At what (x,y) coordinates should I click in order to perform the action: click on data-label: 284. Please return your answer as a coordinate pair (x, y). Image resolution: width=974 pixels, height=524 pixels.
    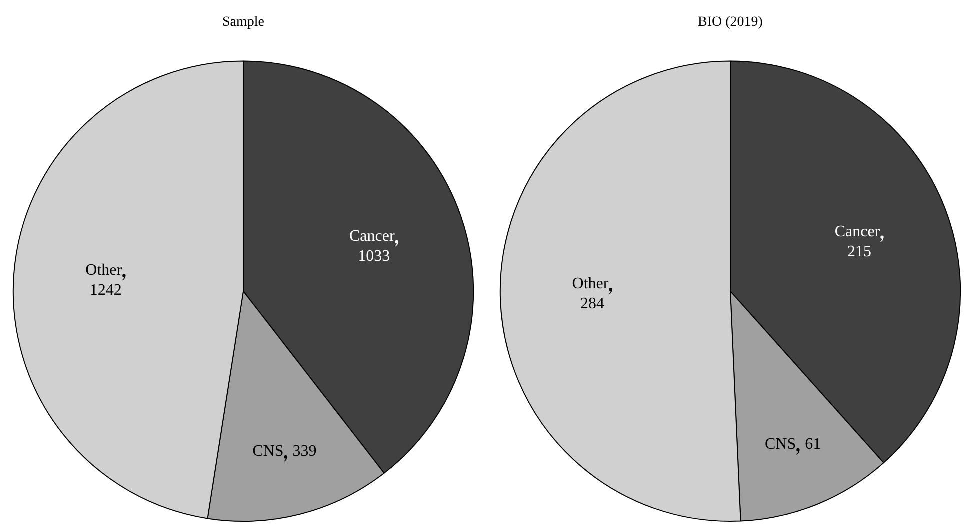
    Looking at the image, I should click on (592, 304).